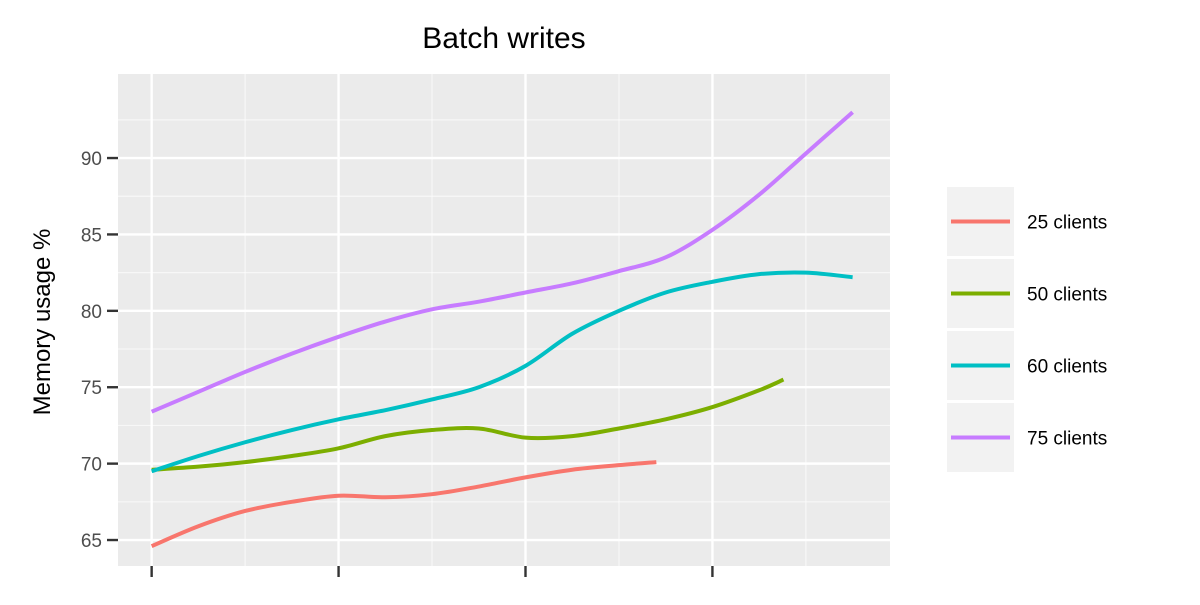  What do you see at coordinates (91, 465) in the screenshot?
I see `y-tick-label: 70` at bounding box center [91, 465].